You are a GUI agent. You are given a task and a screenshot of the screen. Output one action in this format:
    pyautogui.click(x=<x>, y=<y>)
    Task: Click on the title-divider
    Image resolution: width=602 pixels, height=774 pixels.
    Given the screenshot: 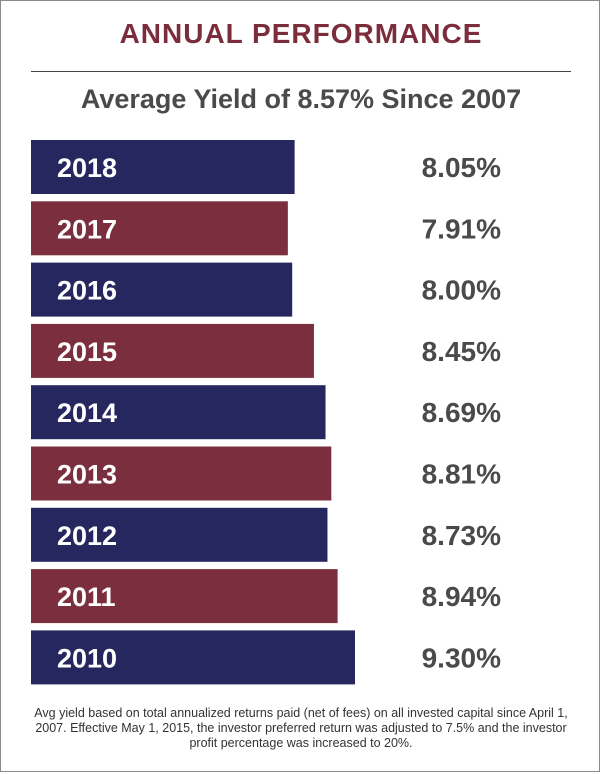 What is the action you would take?
    pyautogui.click(x=301, y=71)
    